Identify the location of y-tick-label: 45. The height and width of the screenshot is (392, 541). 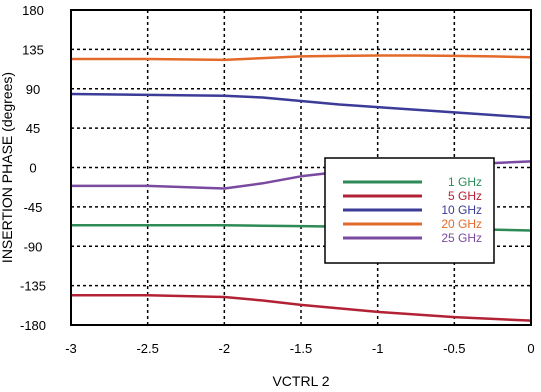
(33, 128).